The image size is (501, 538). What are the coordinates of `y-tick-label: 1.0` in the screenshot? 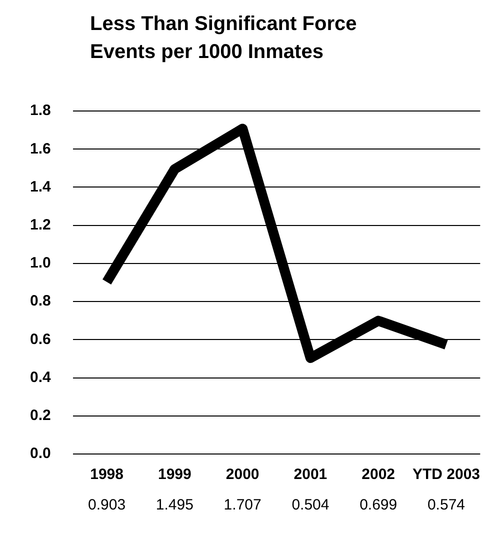 It's located at (40, 263).